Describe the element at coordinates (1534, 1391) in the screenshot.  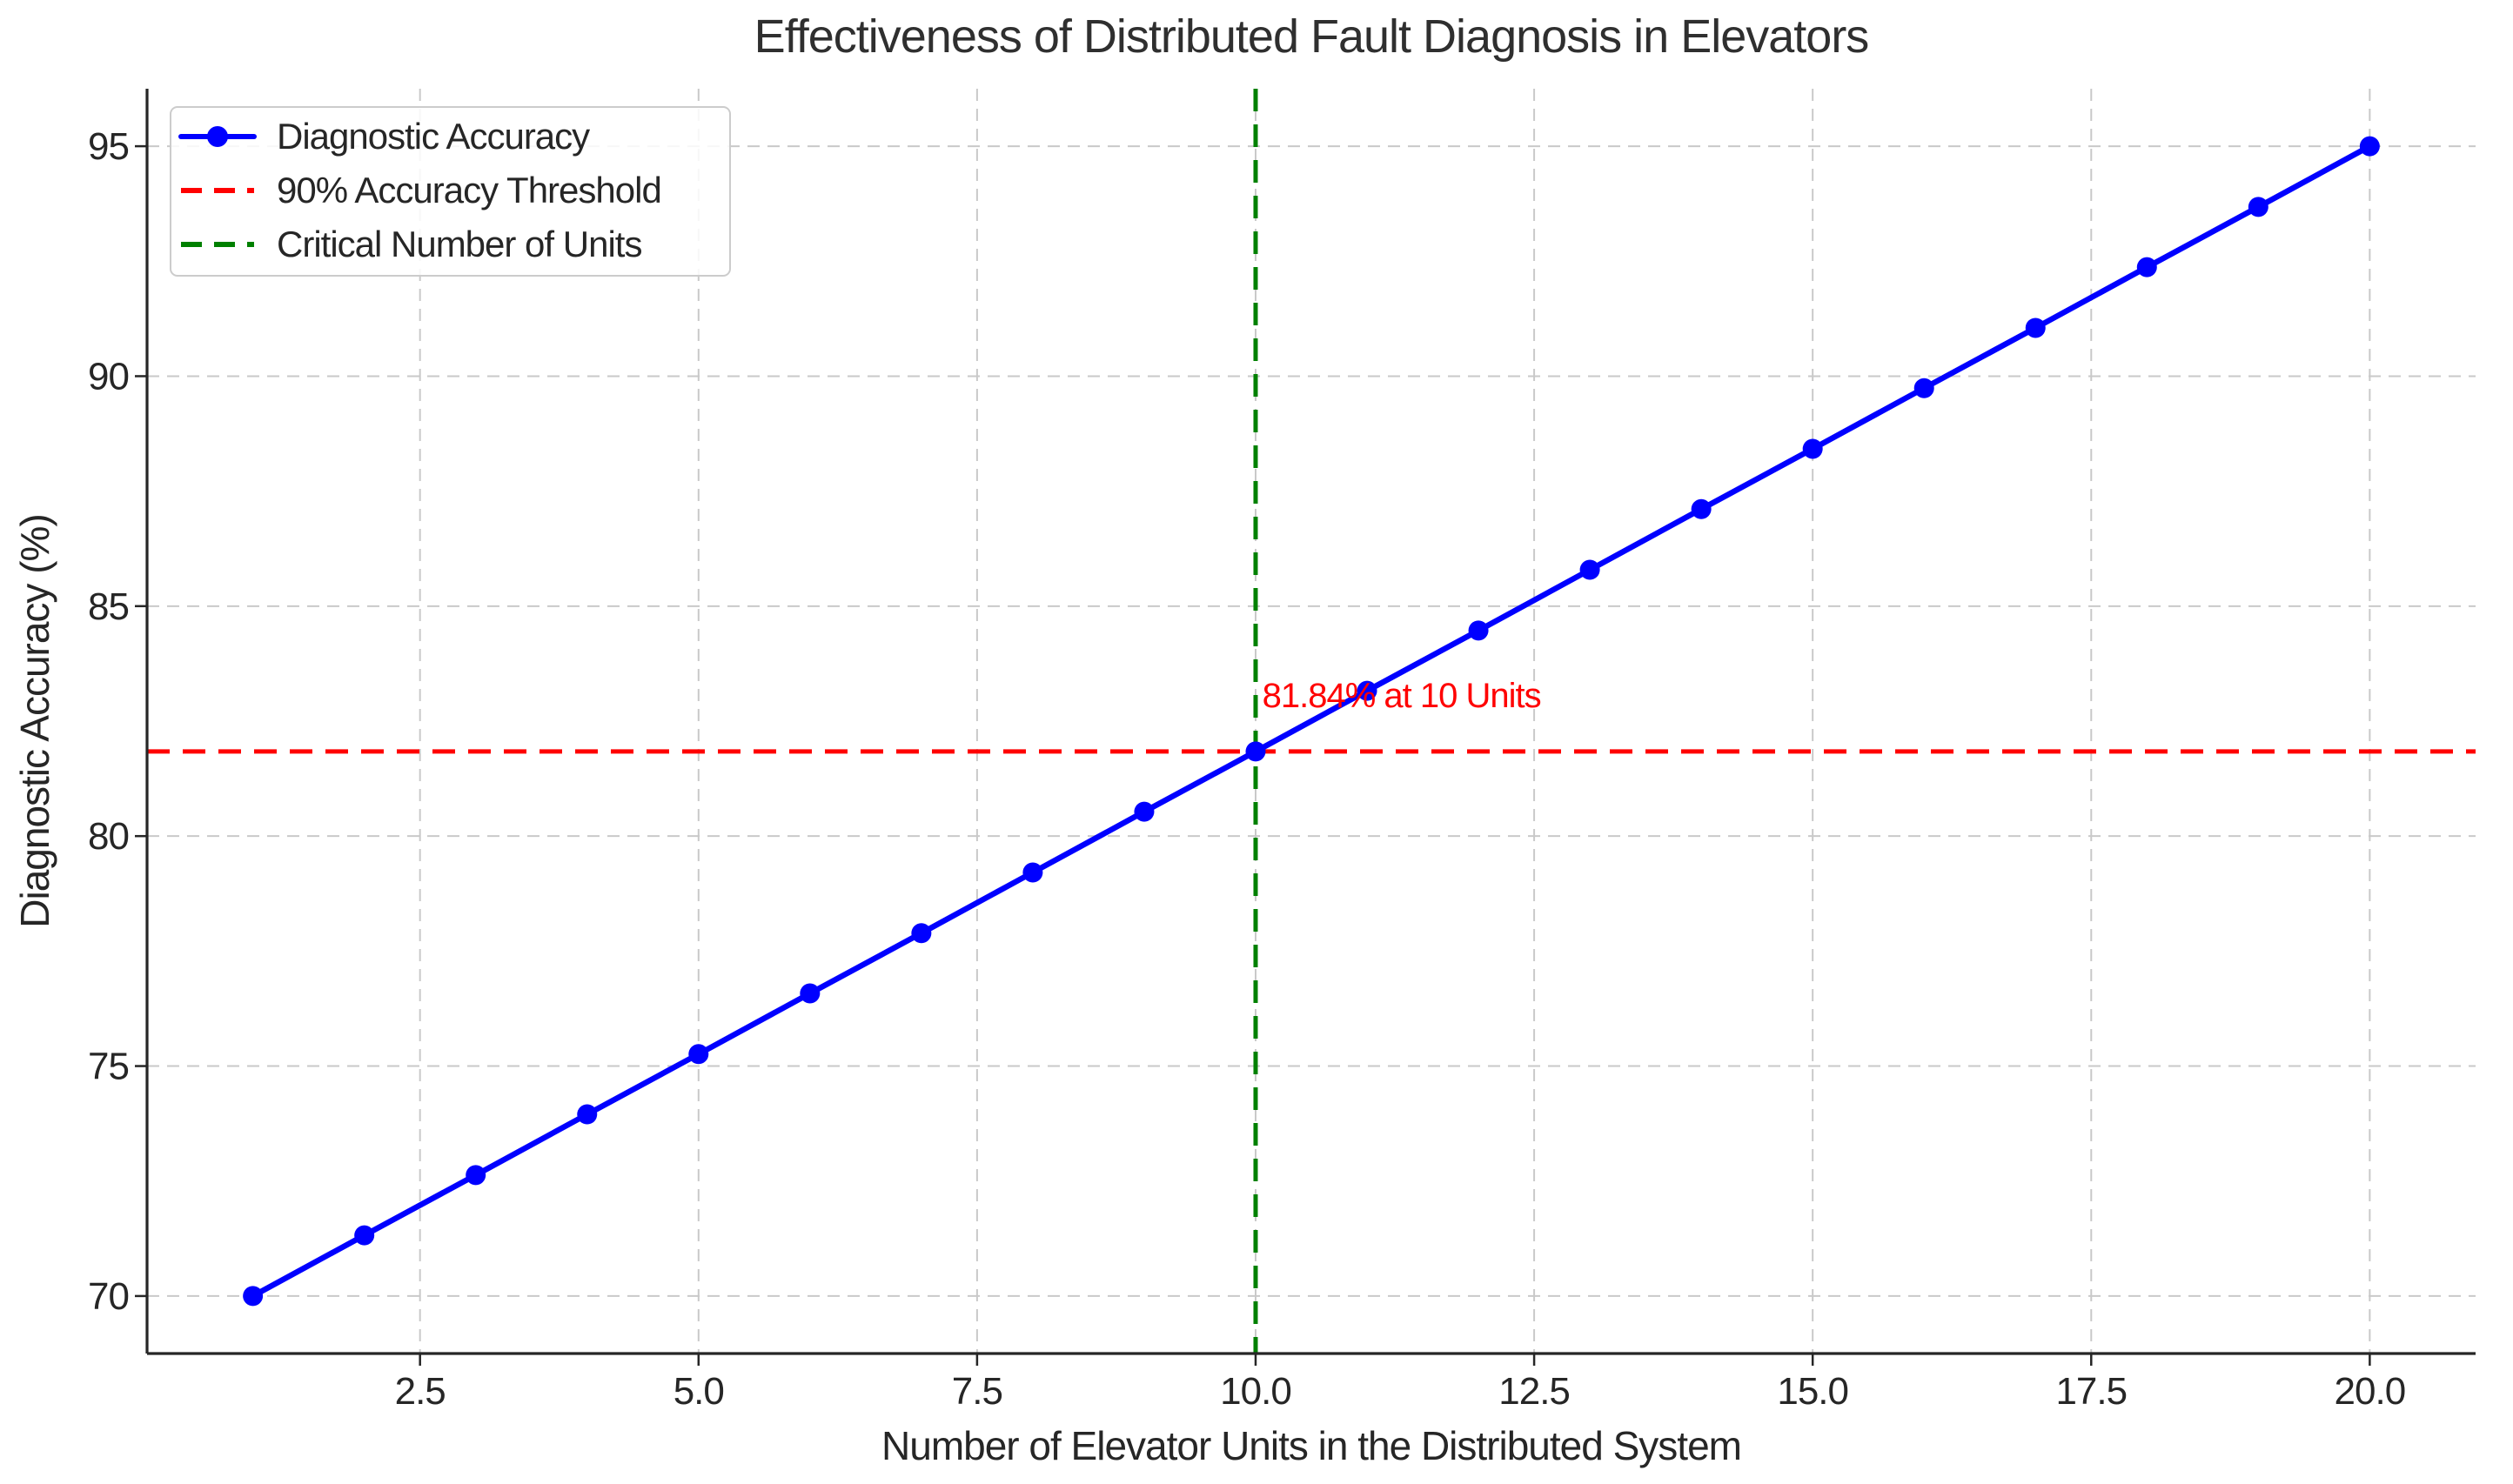
I see `x-tick-label: 12.5` at that location.